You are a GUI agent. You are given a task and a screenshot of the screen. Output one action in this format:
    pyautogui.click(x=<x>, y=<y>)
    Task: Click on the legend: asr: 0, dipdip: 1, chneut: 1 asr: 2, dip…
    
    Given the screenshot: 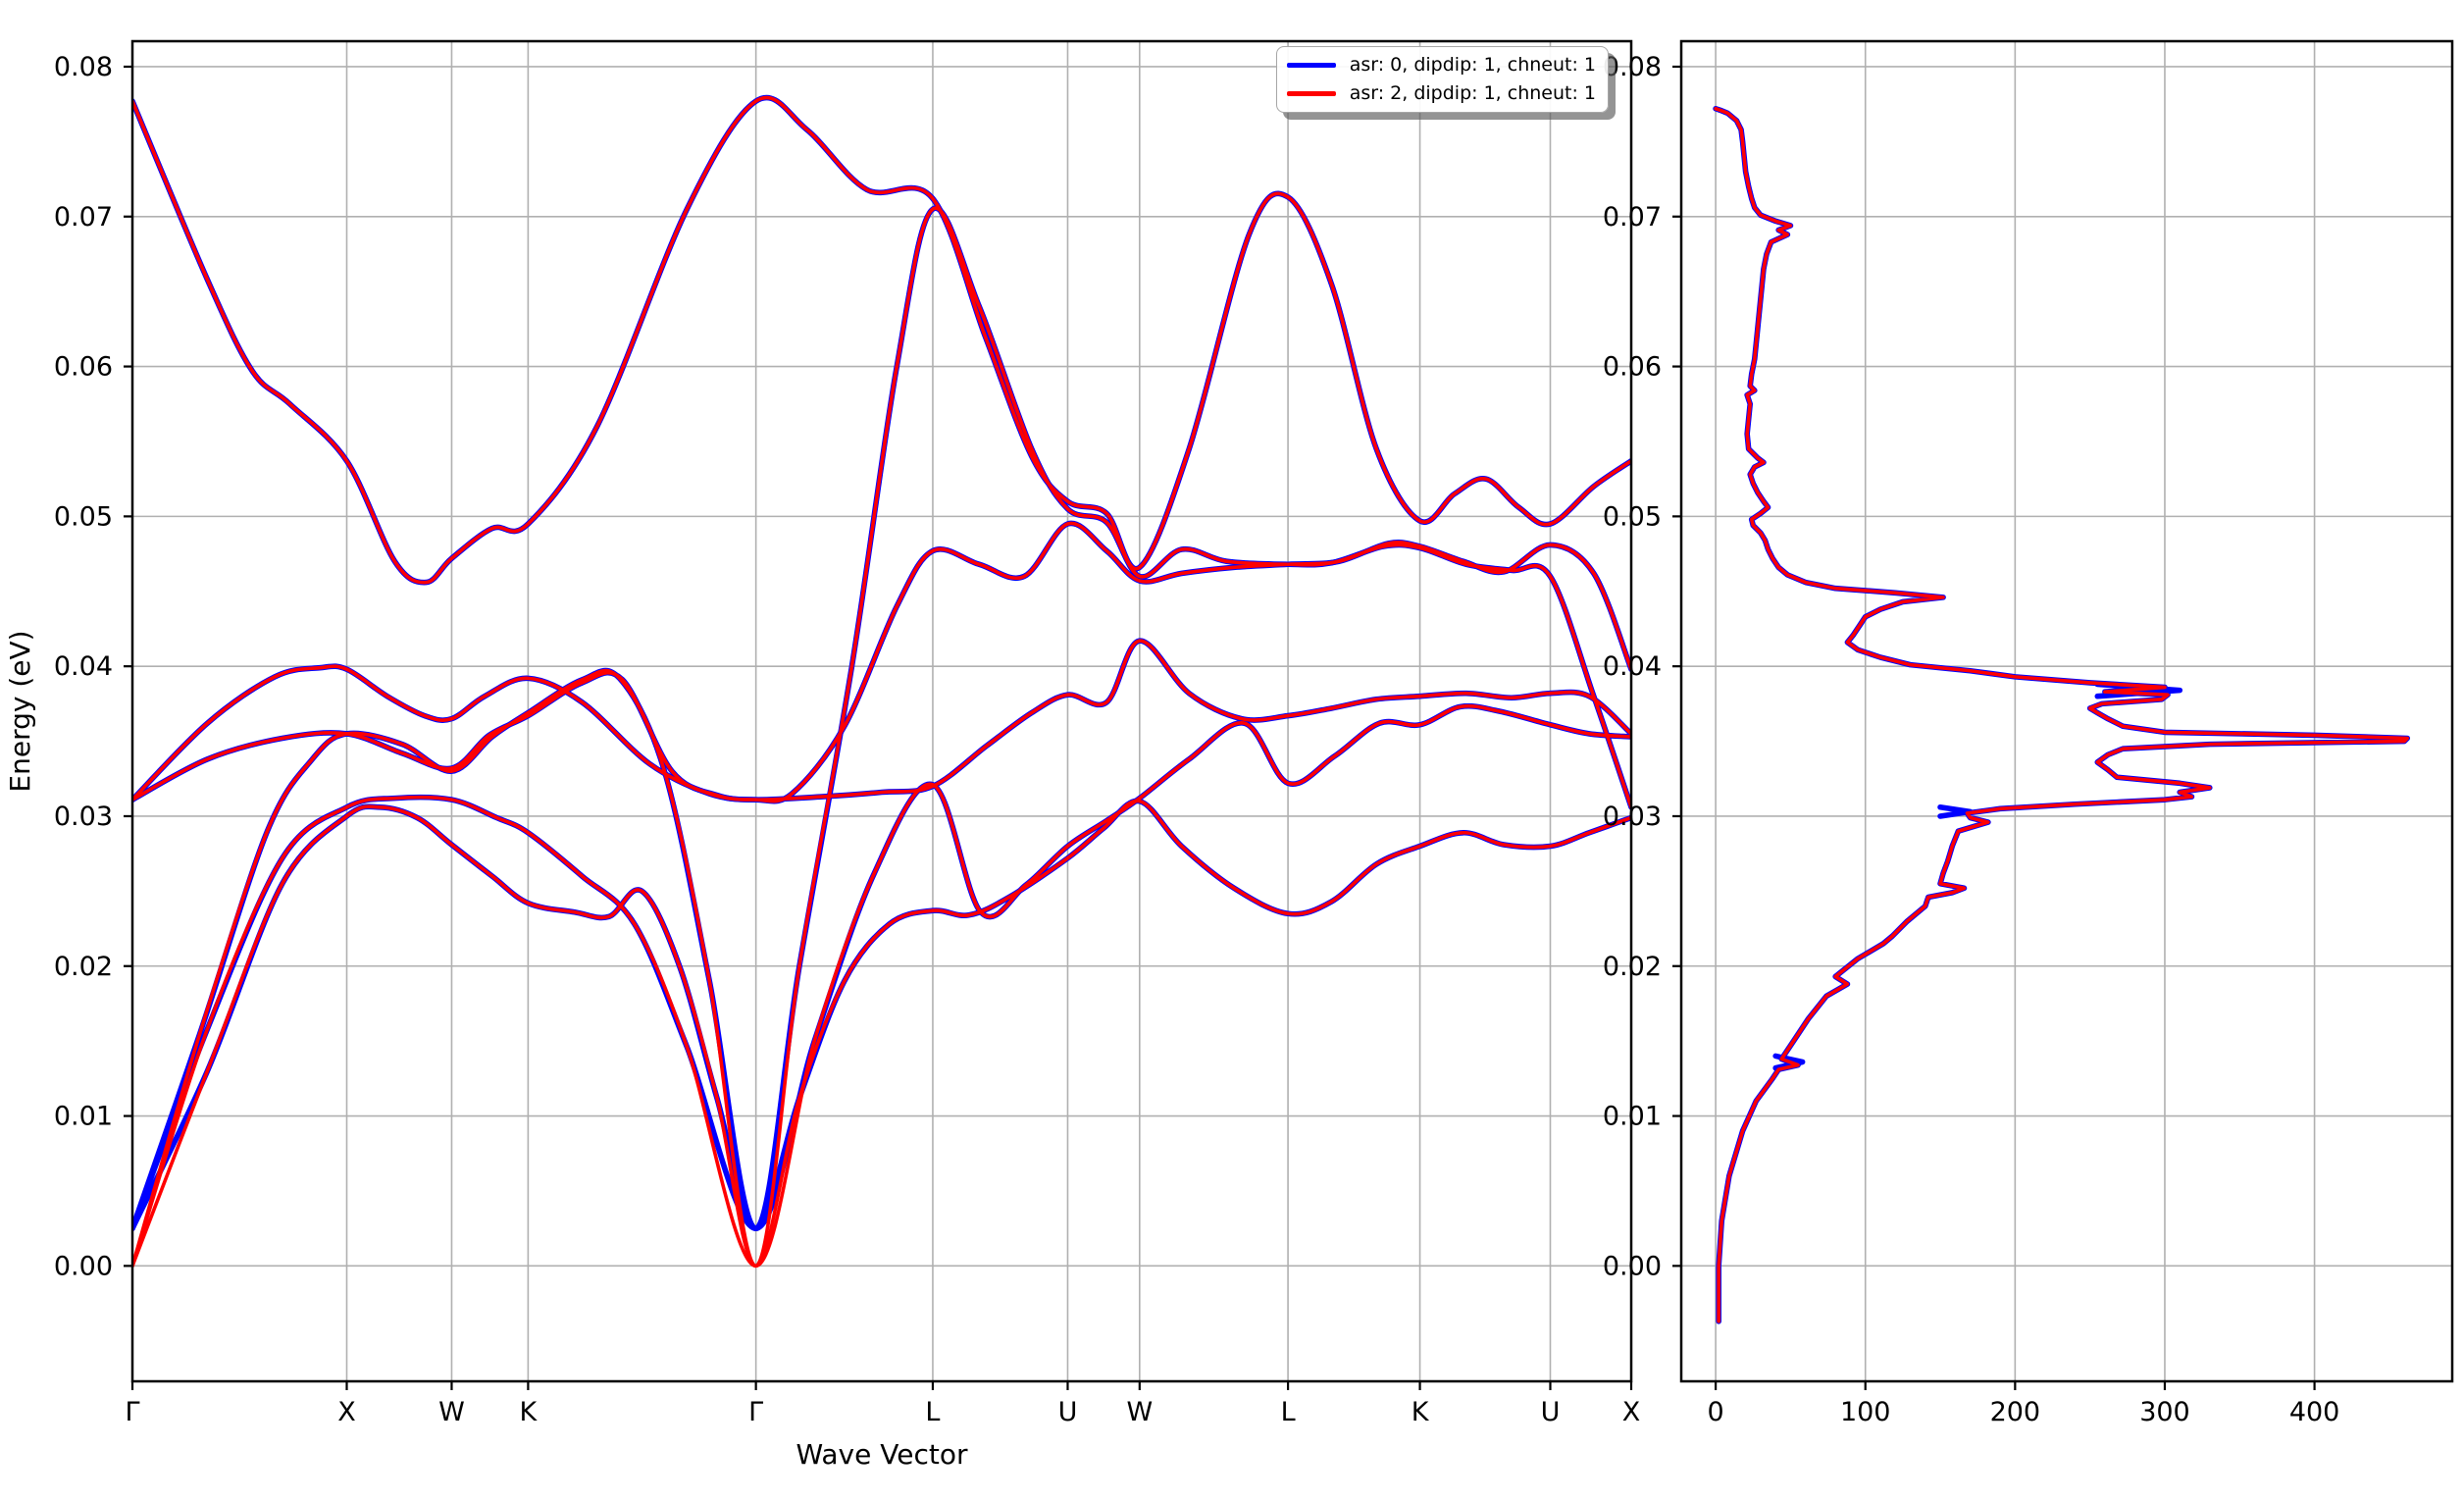 What is the action you would take?
    pyautogui.click(x=1442, y=79)
    